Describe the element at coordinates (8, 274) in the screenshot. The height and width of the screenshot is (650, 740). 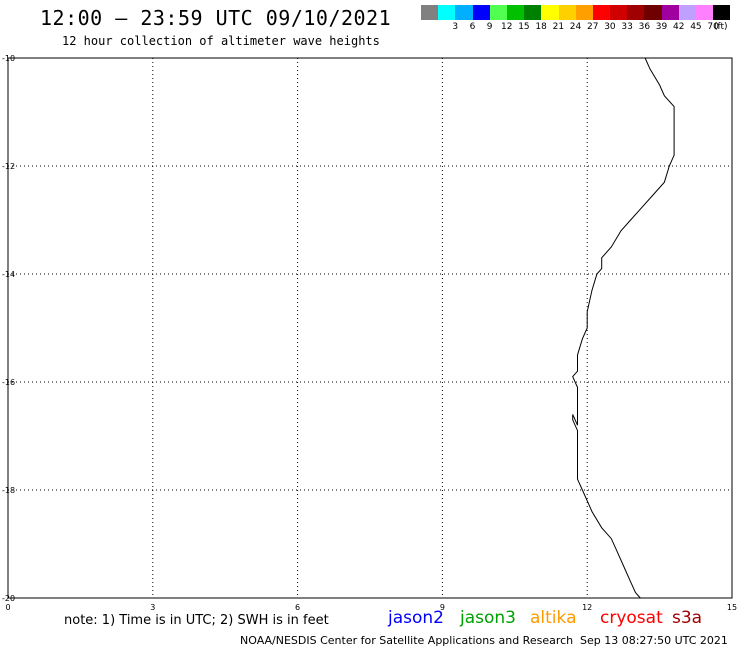
I see `lat-tick-label: -14` at that location.